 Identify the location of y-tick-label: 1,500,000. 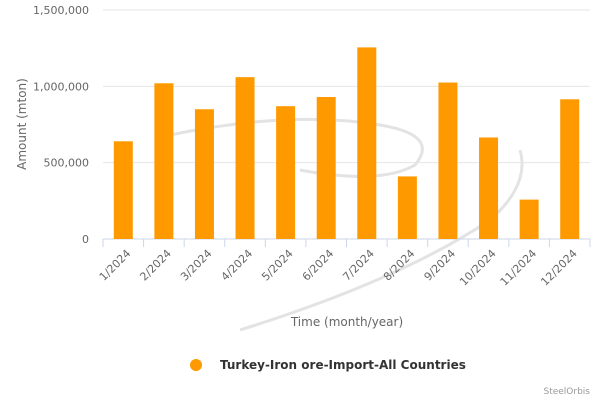
(61, 10).